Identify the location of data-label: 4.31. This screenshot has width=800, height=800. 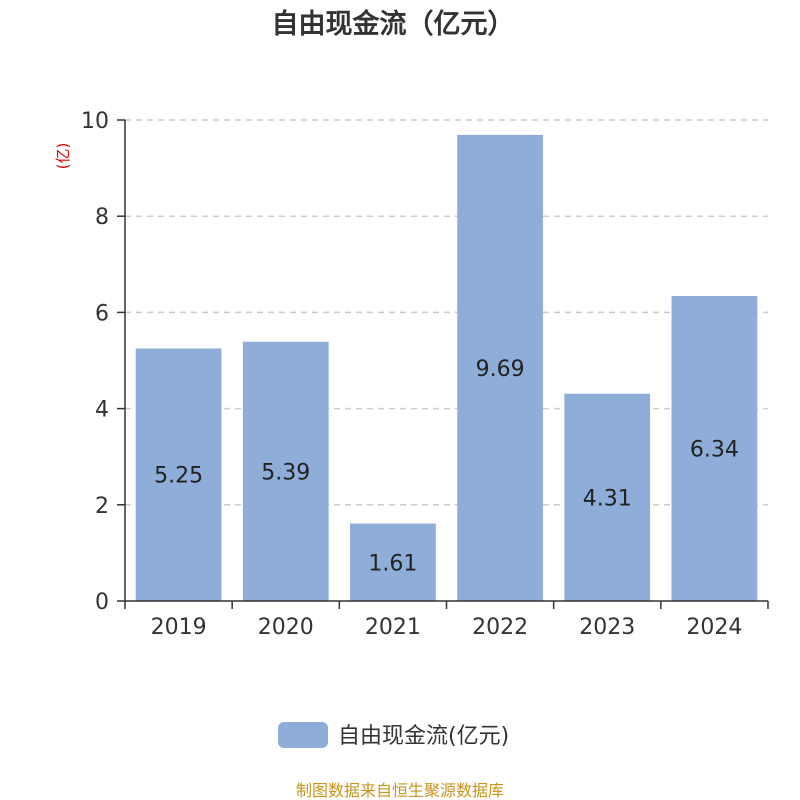
(607, 498).